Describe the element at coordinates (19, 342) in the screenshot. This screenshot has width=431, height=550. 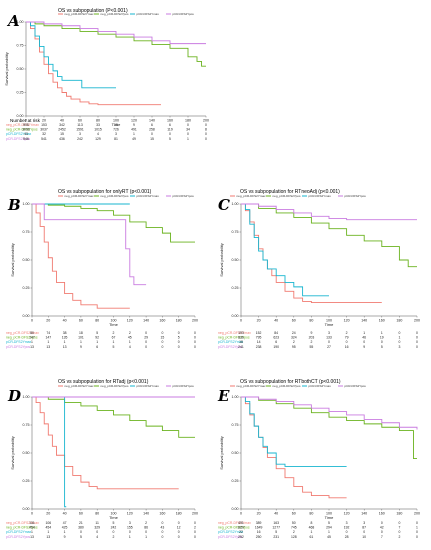
I see `risk-row-label: pCR-DFS2Ymax` at that location.